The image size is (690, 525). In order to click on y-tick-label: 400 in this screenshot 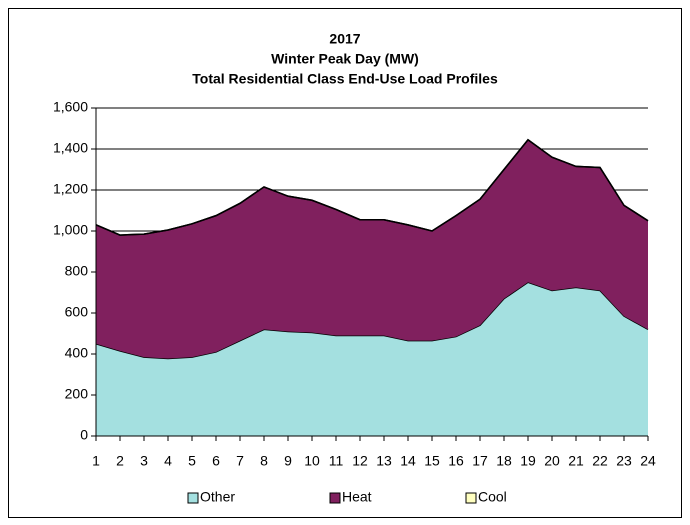, I will do `click(77, 353)`.